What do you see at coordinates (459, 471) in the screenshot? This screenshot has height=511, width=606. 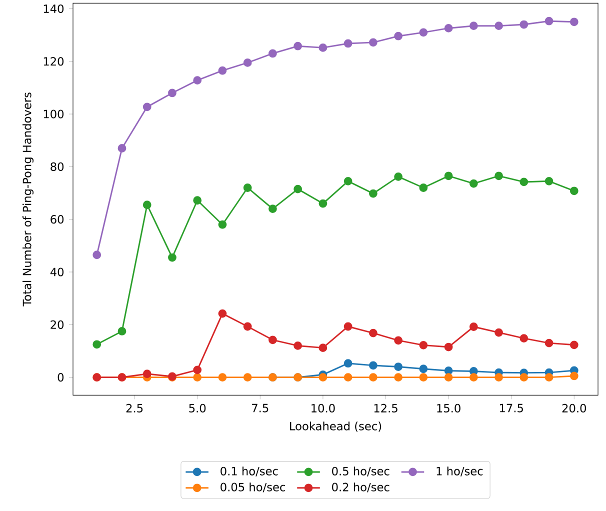 I see `legend-label: 1 ho/sec` at bounding box center [459, 471].